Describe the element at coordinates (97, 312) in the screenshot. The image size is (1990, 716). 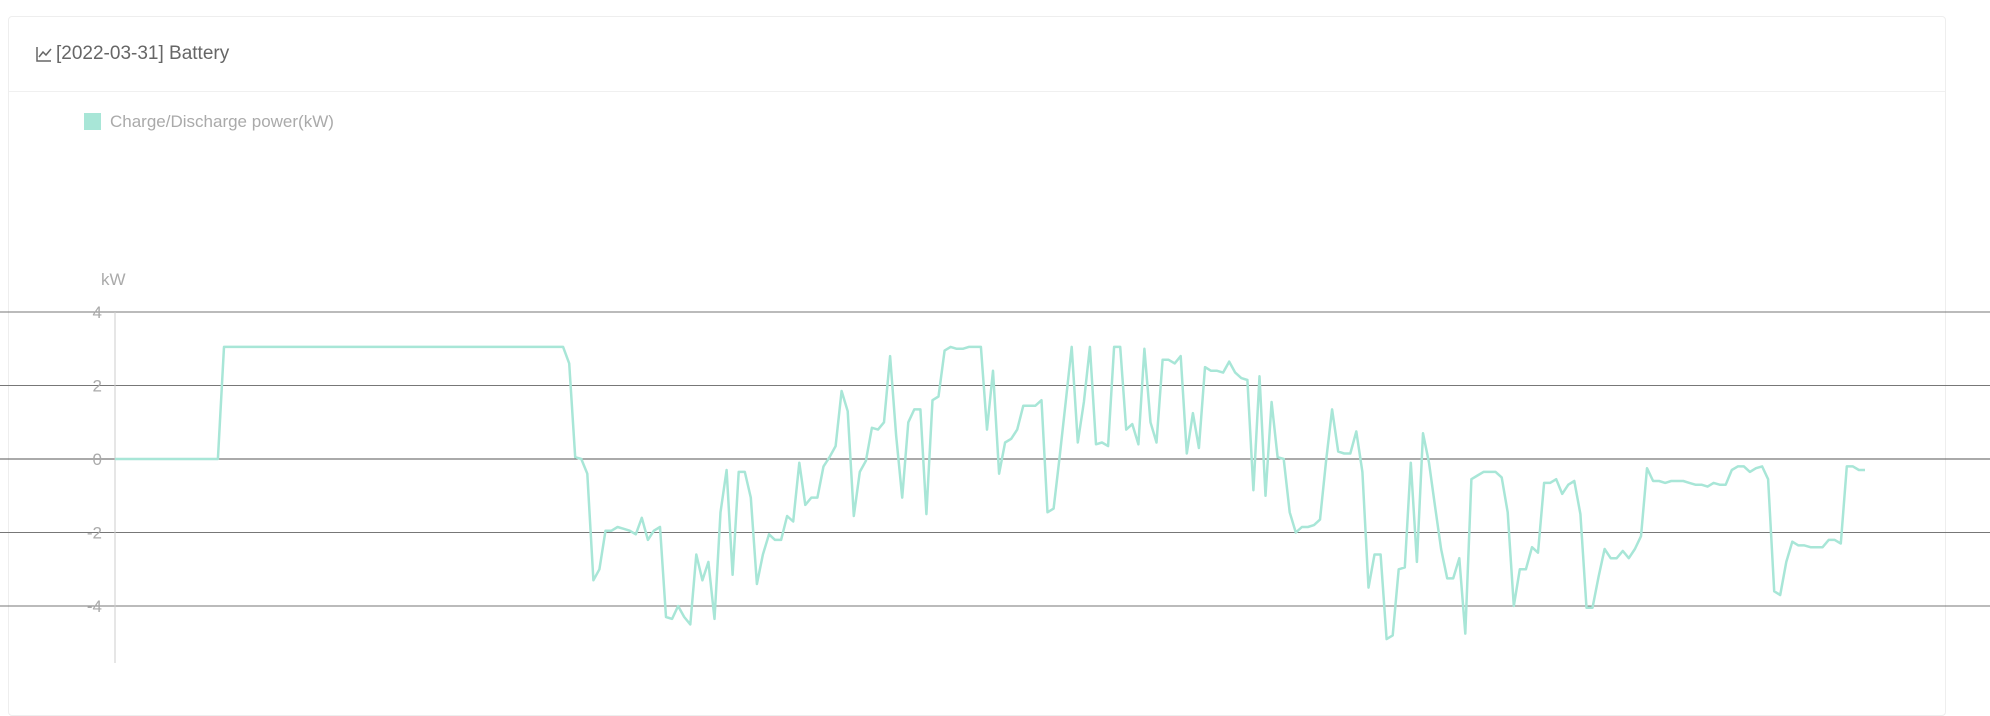
I see `y-tick-label: 4` at that location.